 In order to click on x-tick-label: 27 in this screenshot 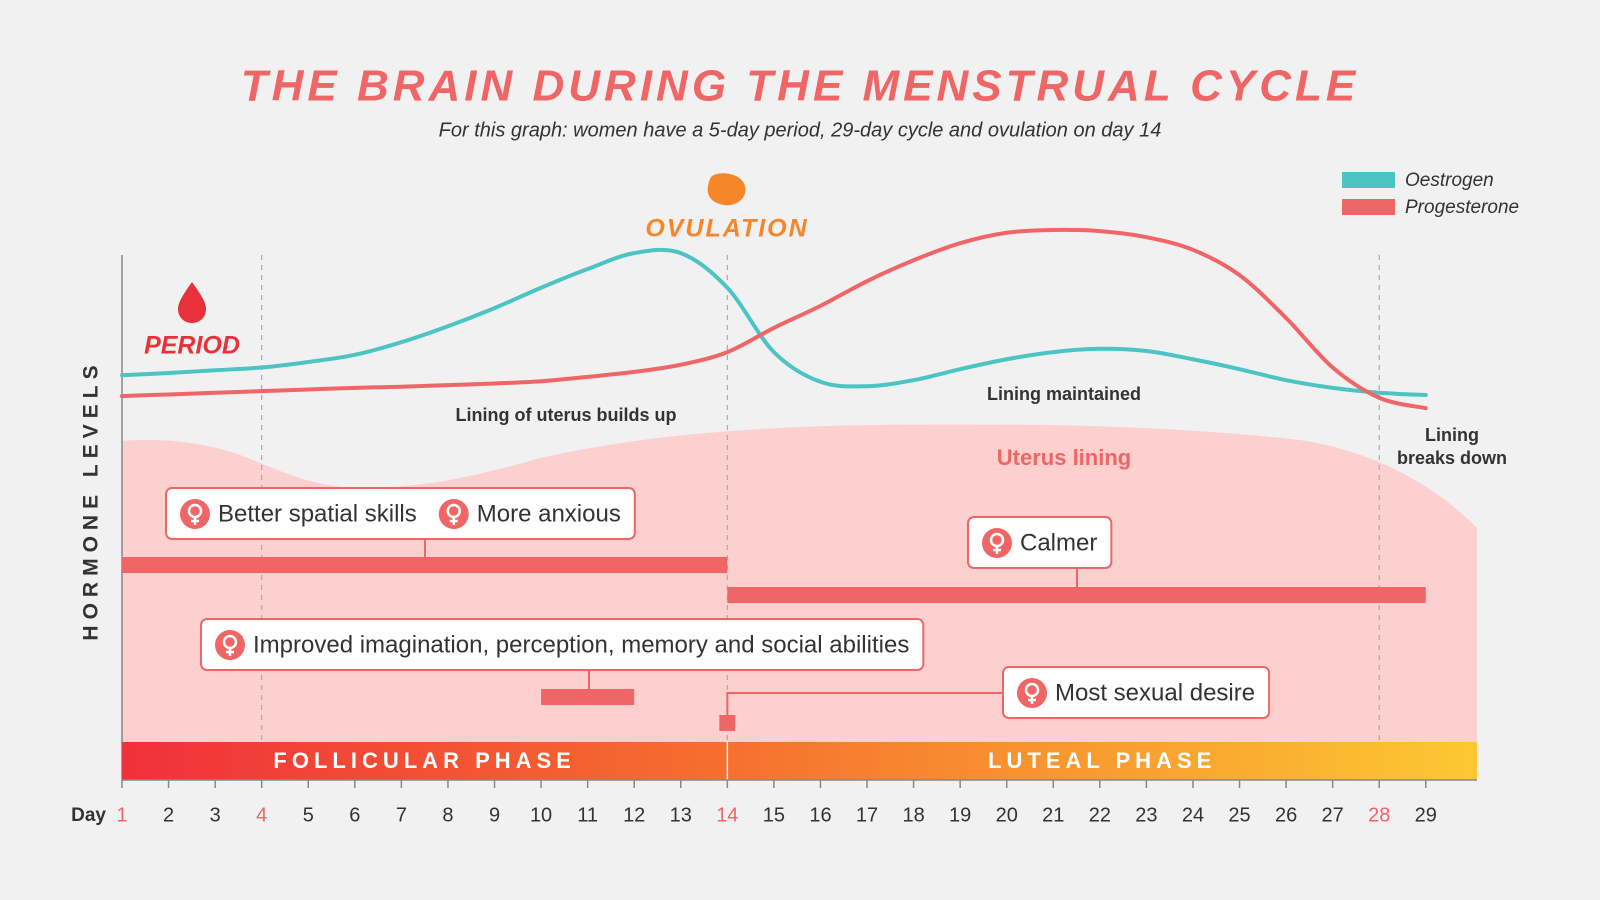, I will do `click(1333, 815)`.